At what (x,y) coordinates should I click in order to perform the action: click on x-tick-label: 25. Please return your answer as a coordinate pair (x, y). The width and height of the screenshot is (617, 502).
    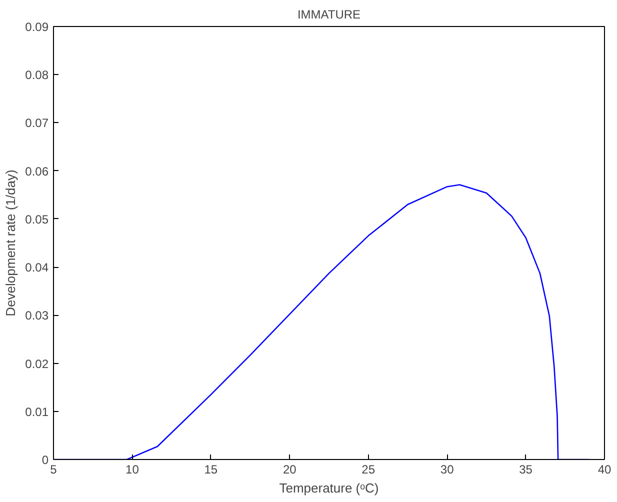
    Looking at the image, I should click on (369, 469).